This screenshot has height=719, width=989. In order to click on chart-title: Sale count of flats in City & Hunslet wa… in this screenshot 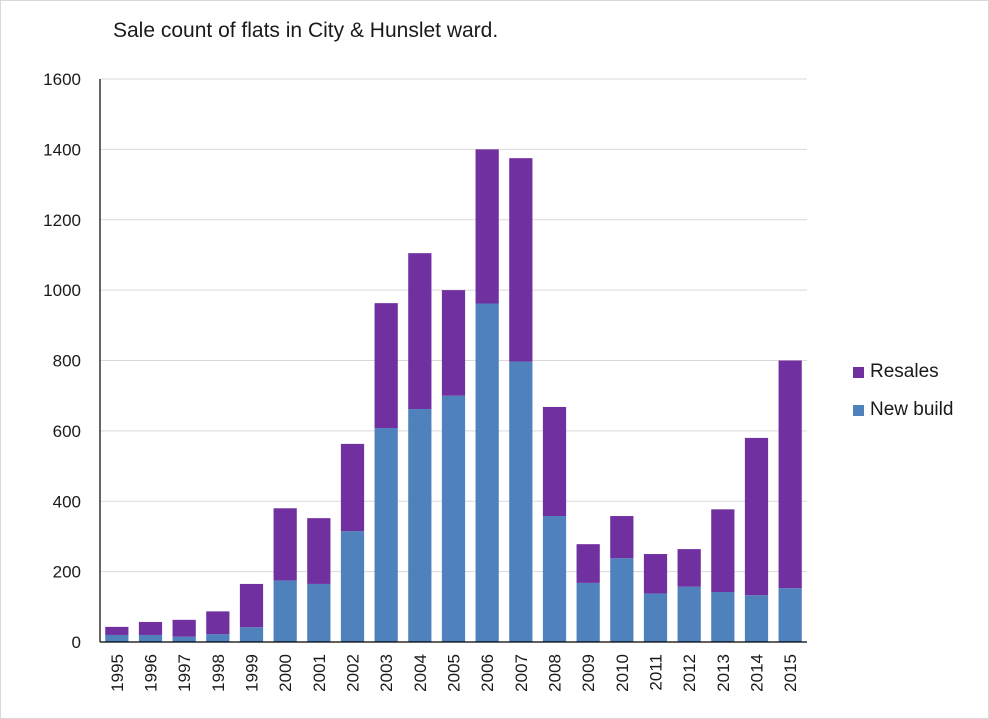, I will do `click(306, 30)`.